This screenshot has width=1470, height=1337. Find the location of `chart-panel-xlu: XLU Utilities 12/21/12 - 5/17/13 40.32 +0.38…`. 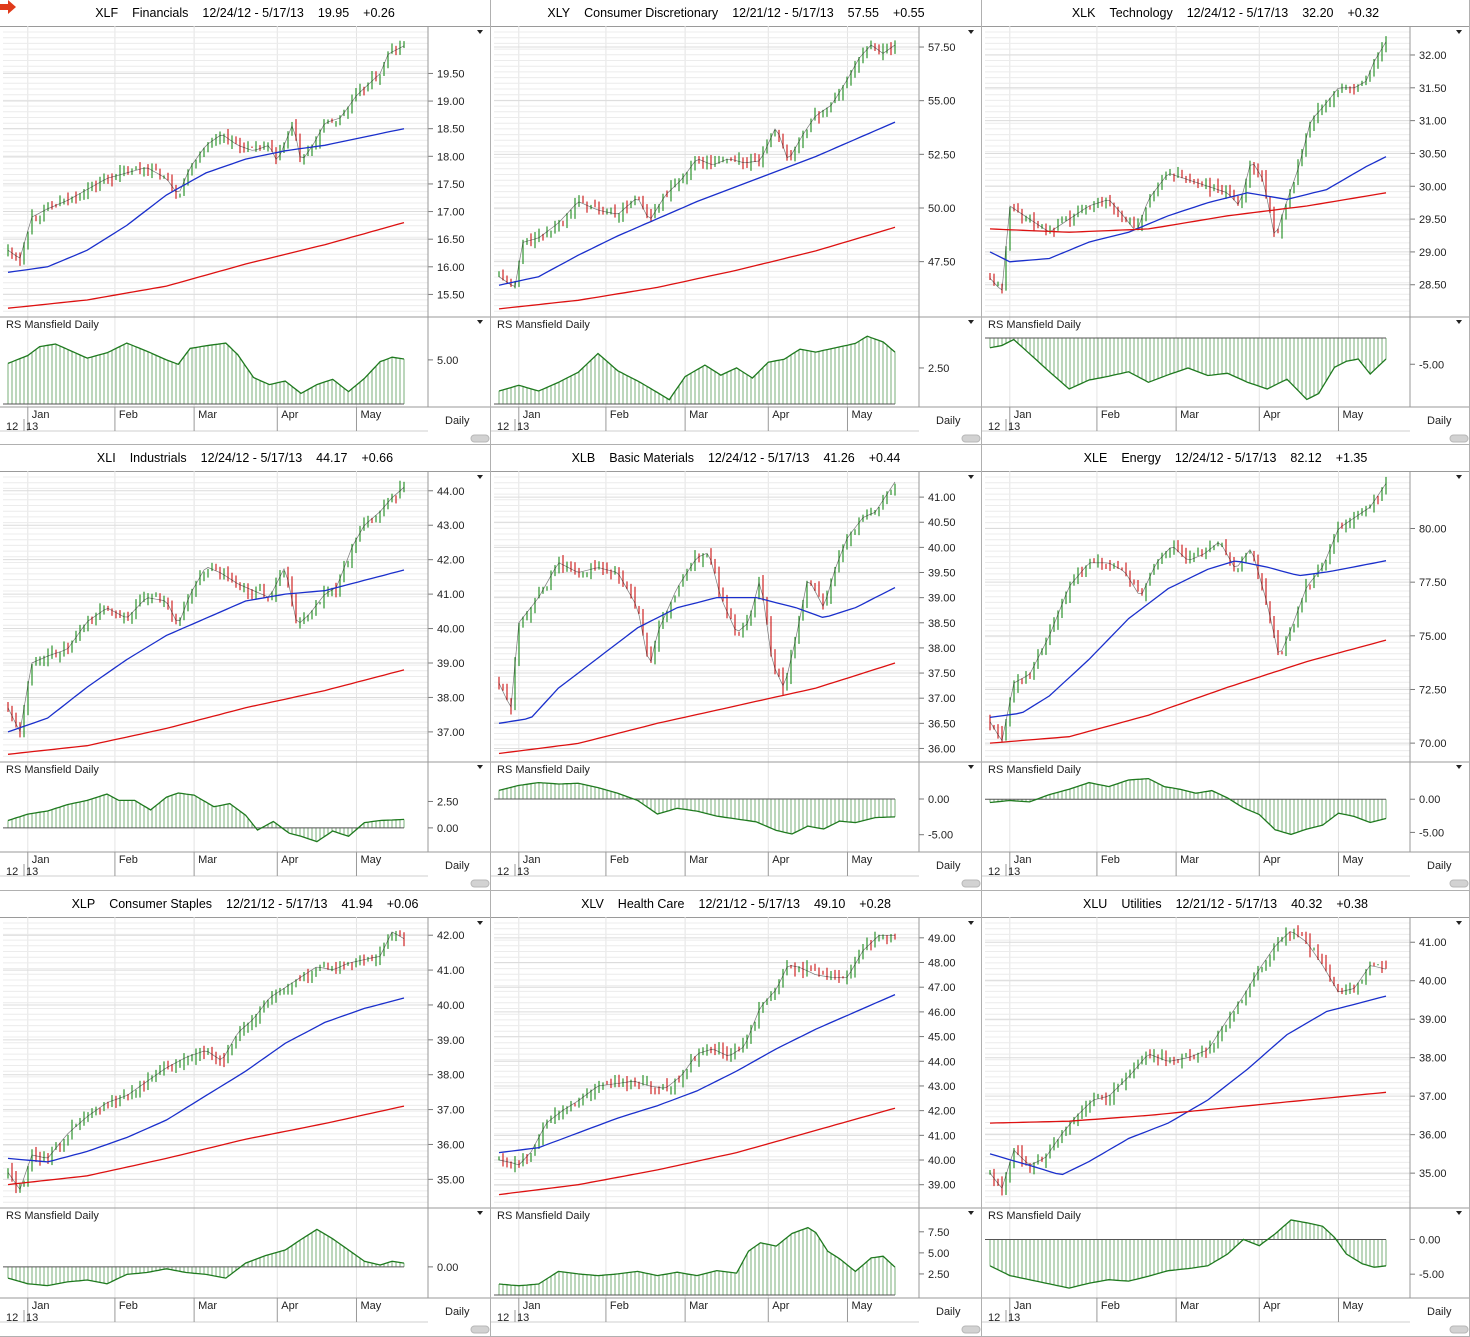

chart-panel-xlu: XLU Utilities 12/21/12 - 5/17/13 40.32 +0.38… is located at coordinates (1226, 1114).